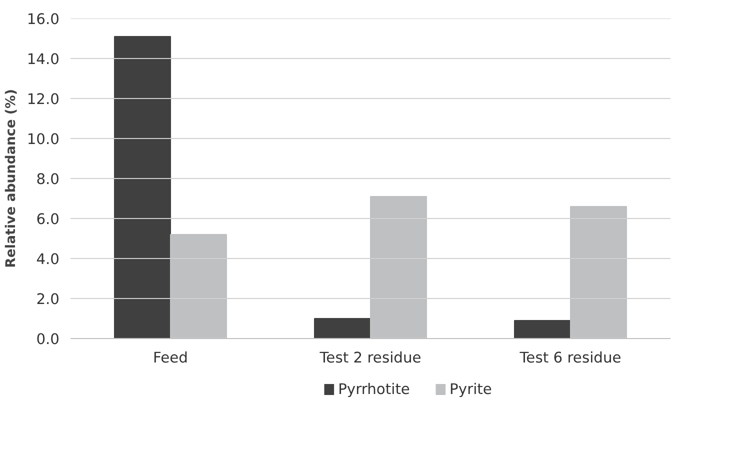 The image size is (748, 453). I want to click on x-tick-label: Feed, so click(170, 358).